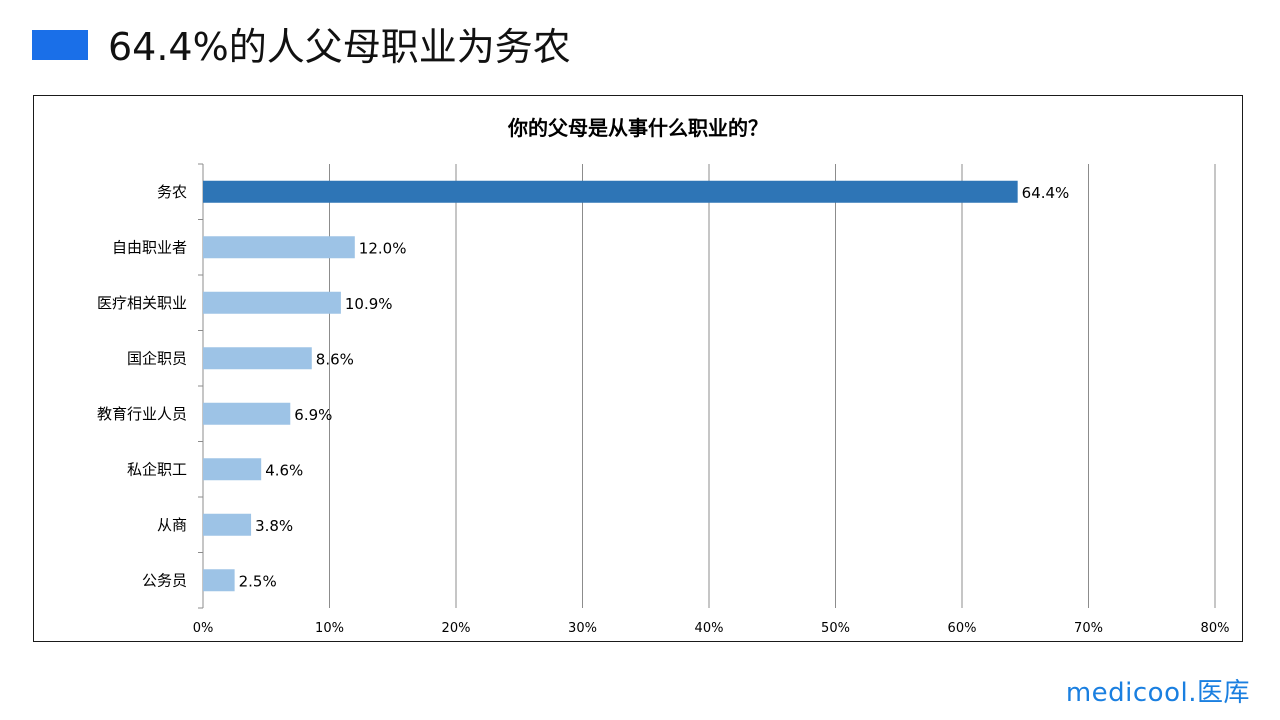 The width and height of the screenshot is (1280, 720). Describe the element at coordinates (164, 580) in the screenshot. I see `category-label: 公务员` at that location.